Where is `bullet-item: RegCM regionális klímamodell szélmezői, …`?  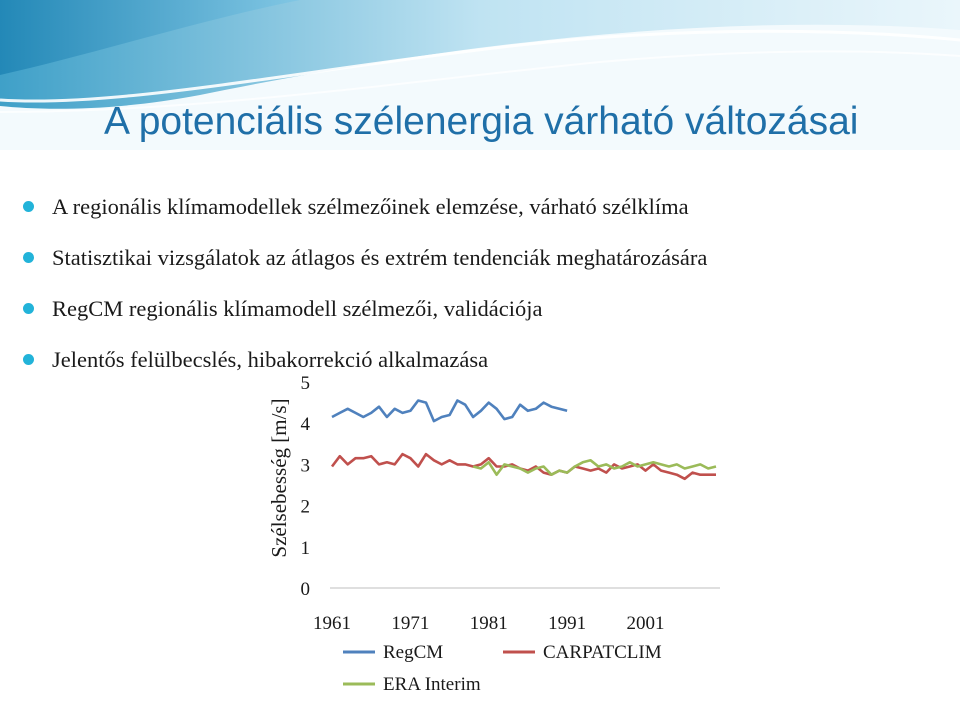 bullet-item: RegCM regionális klímamodell szélmezői, … is located at coordinates (353, 317).